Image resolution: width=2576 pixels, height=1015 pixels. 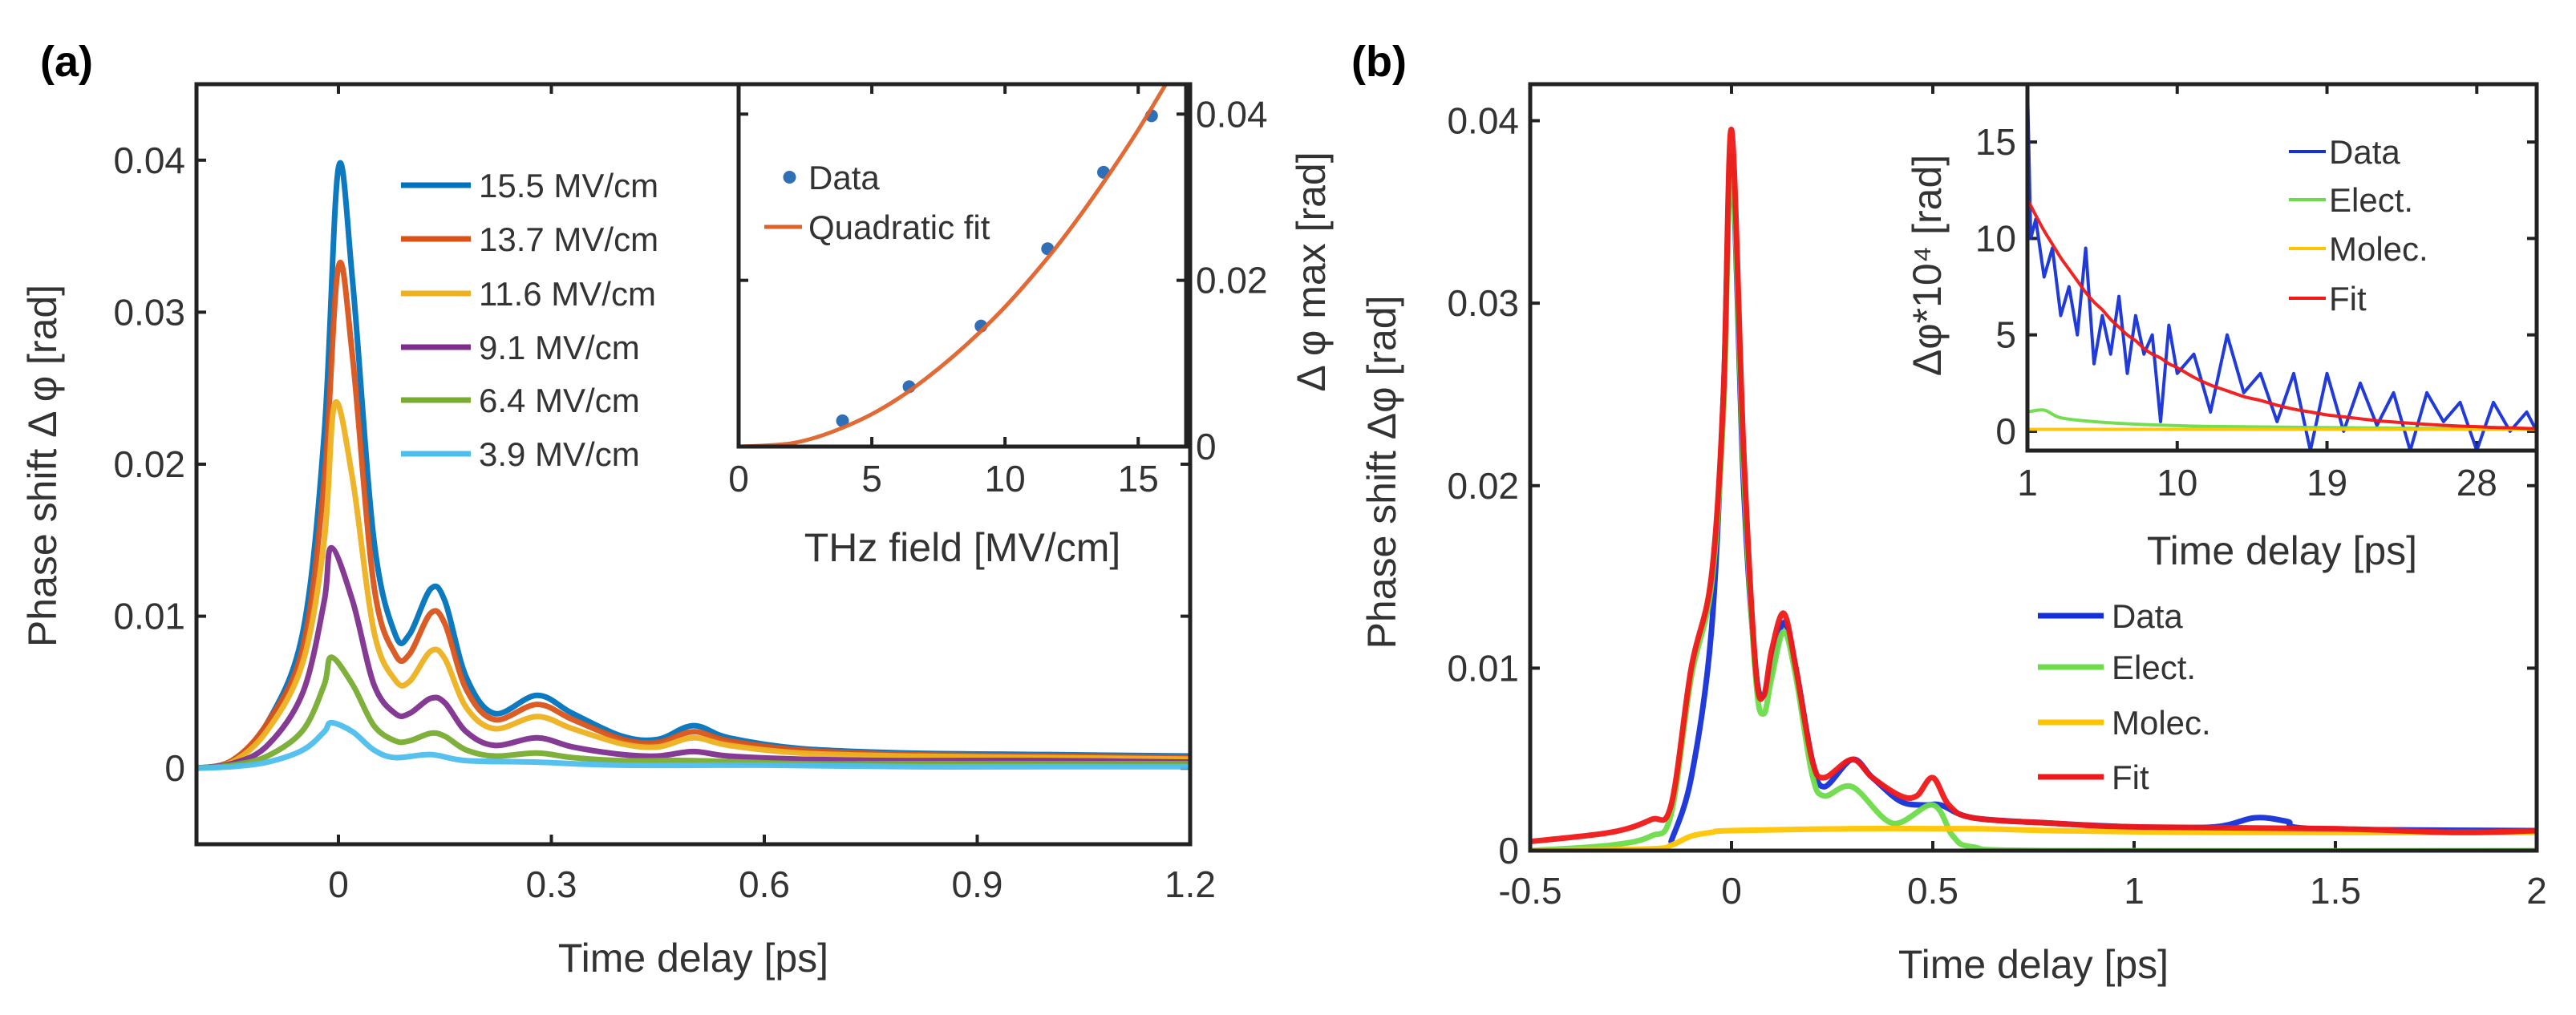 What do you see at coordinates (2477, 482) in the screenshot?
I see `x-tick-label: 28` at bounding box center [2477, 482].